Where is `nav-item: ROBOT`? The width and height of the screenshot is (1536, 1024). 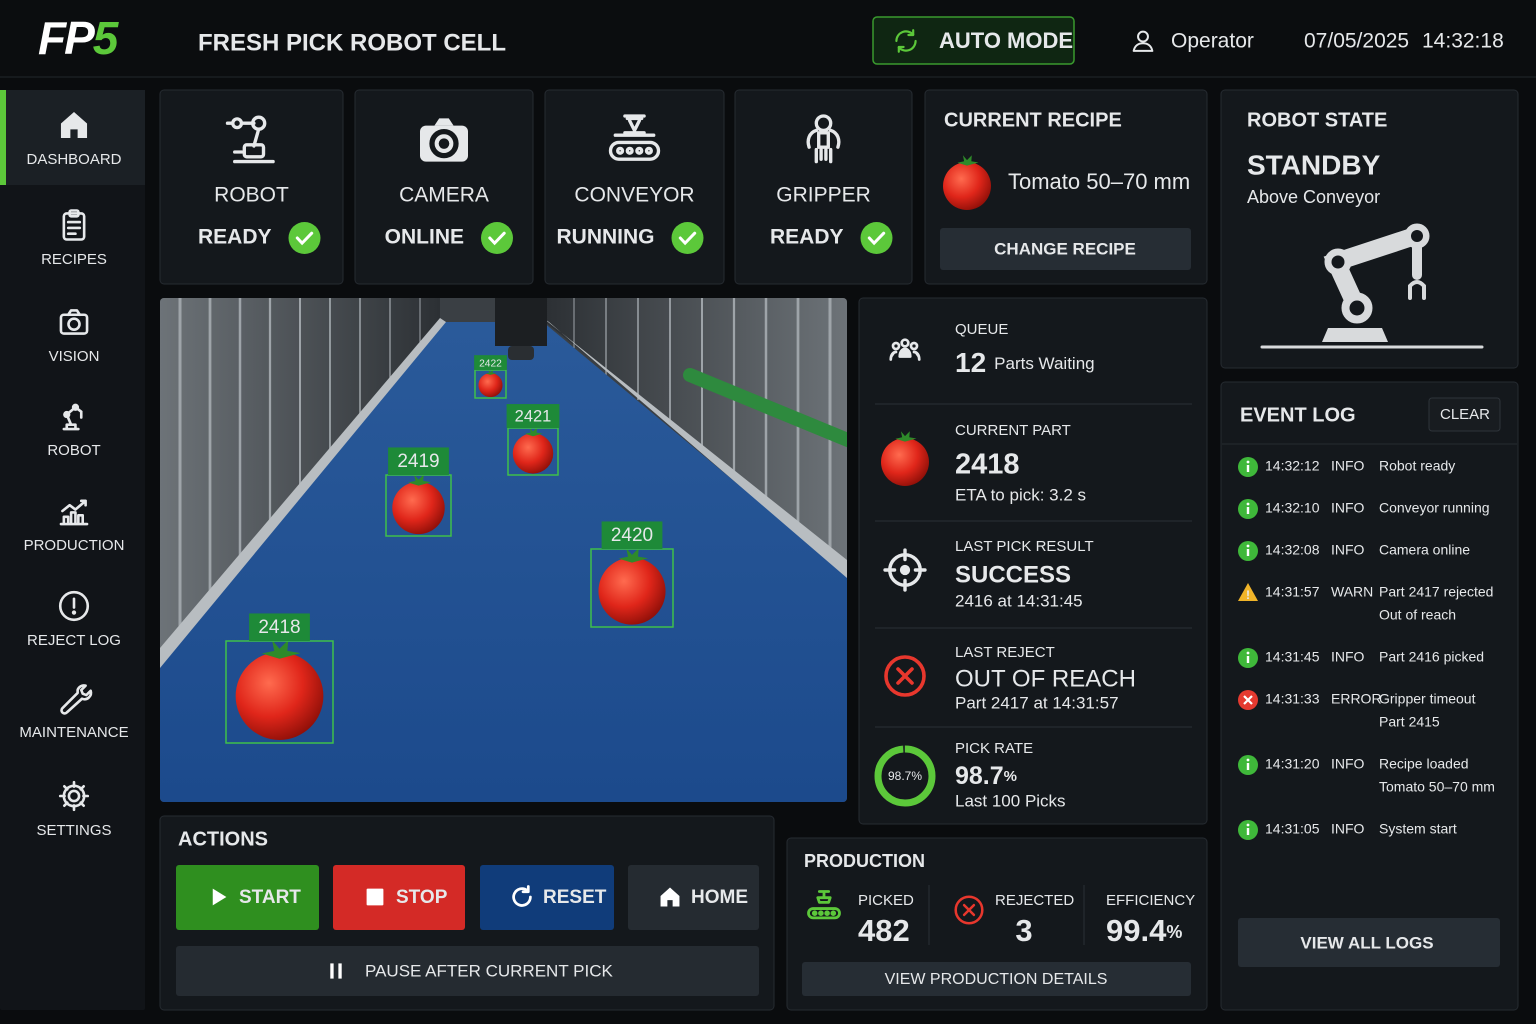 nav-item: ROBOT is located at coordinates (74, 431).